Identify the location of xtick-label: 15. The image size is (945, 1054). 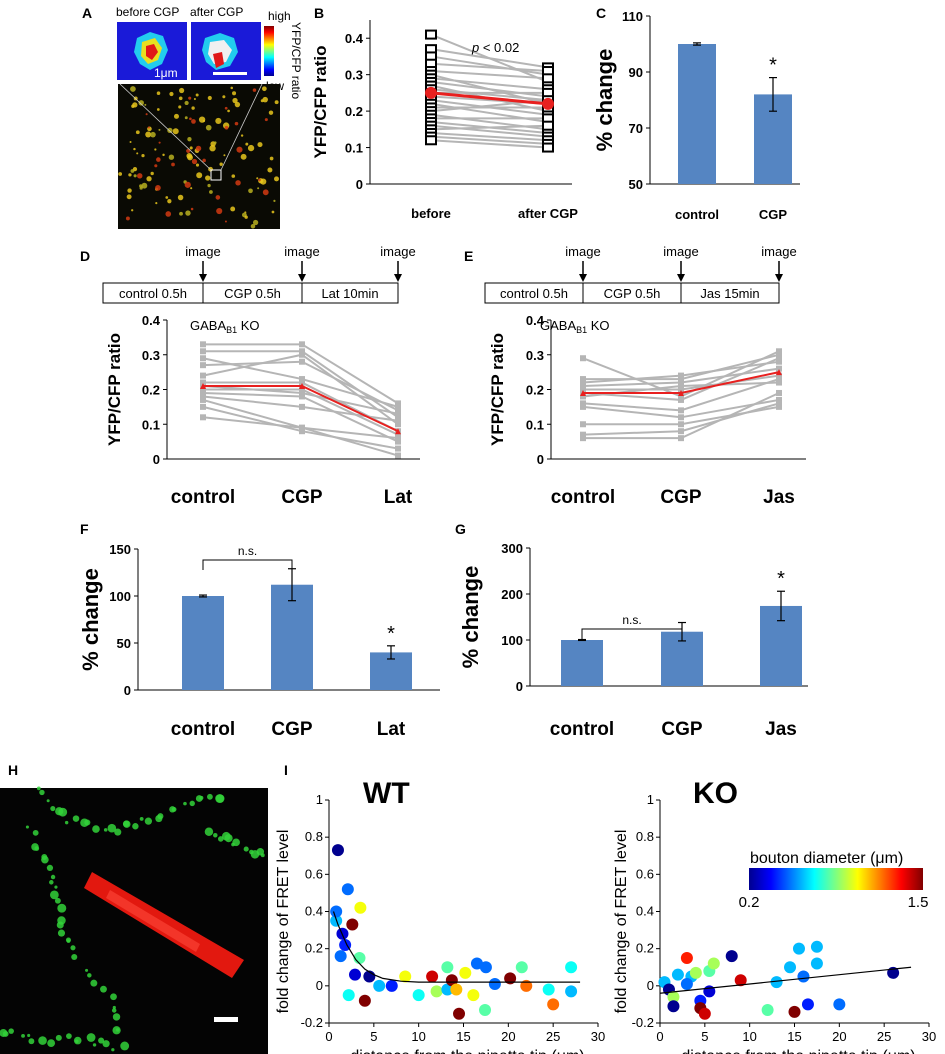
(794, 1036).